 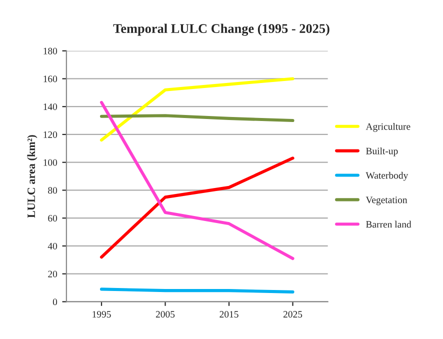 What do you see at coordinates (51, 107) in the screenshot?
I see `y-tick-label: 140` at bounding box center [51, 107].